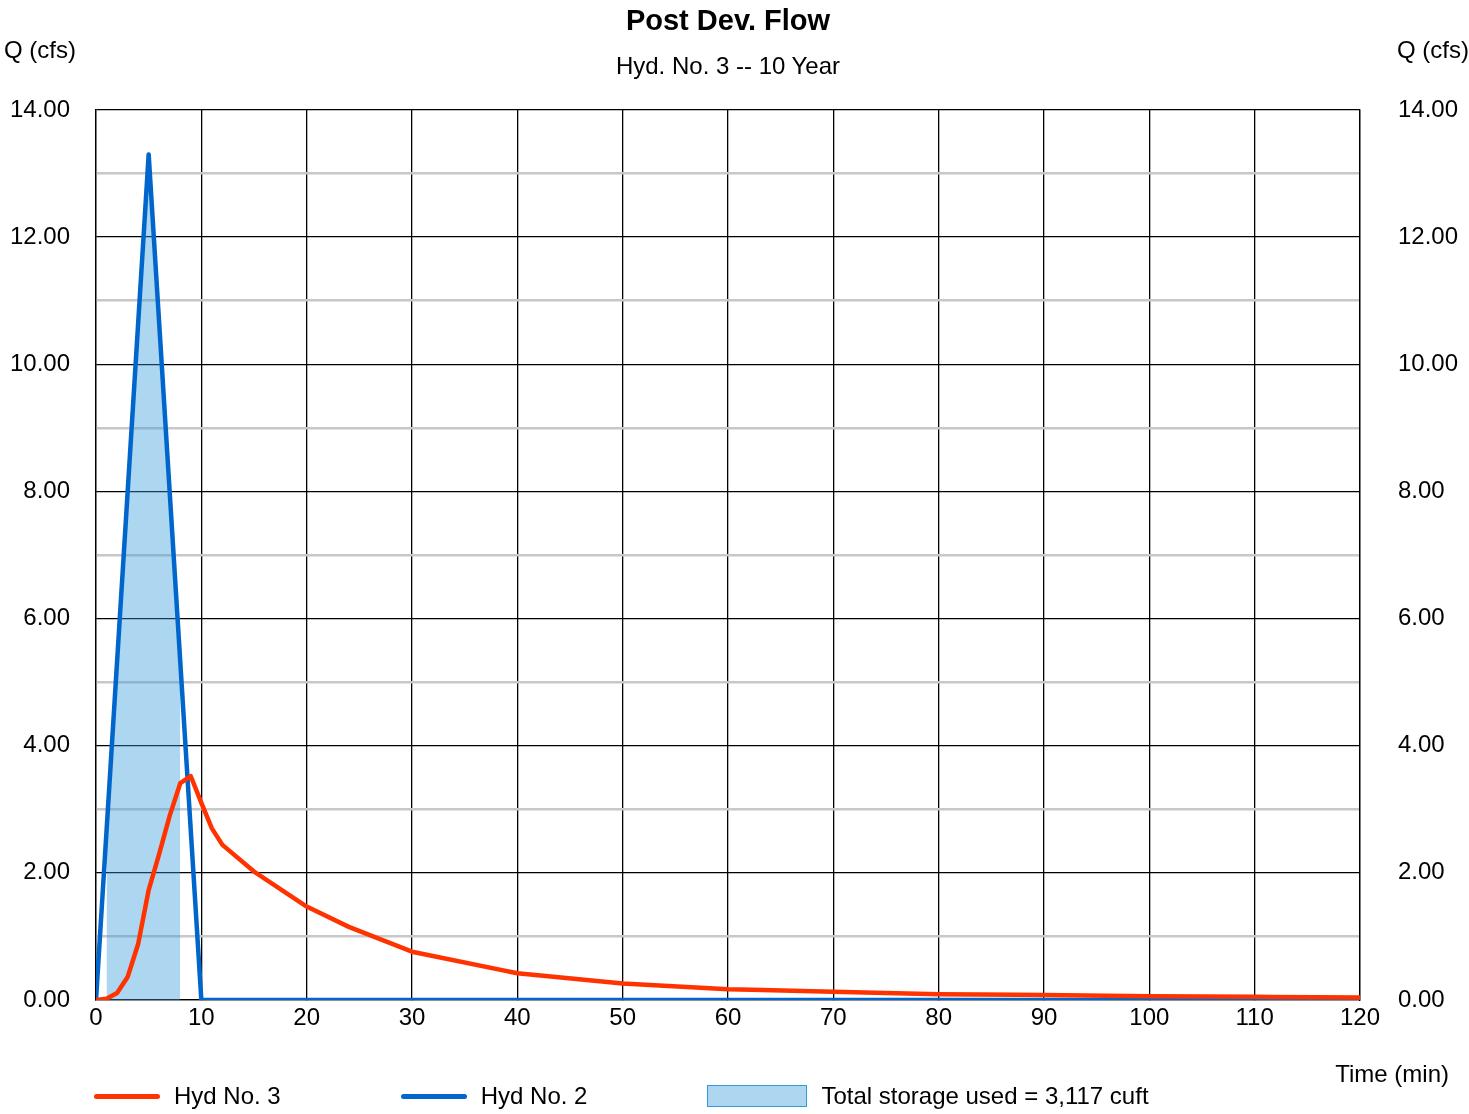 This screenshot has width=1469, height=1114. What do you see at coordinates (412, 1017) in the screenshot?
I see `x-tick-label: 30` at bounding box center [412, 1017].